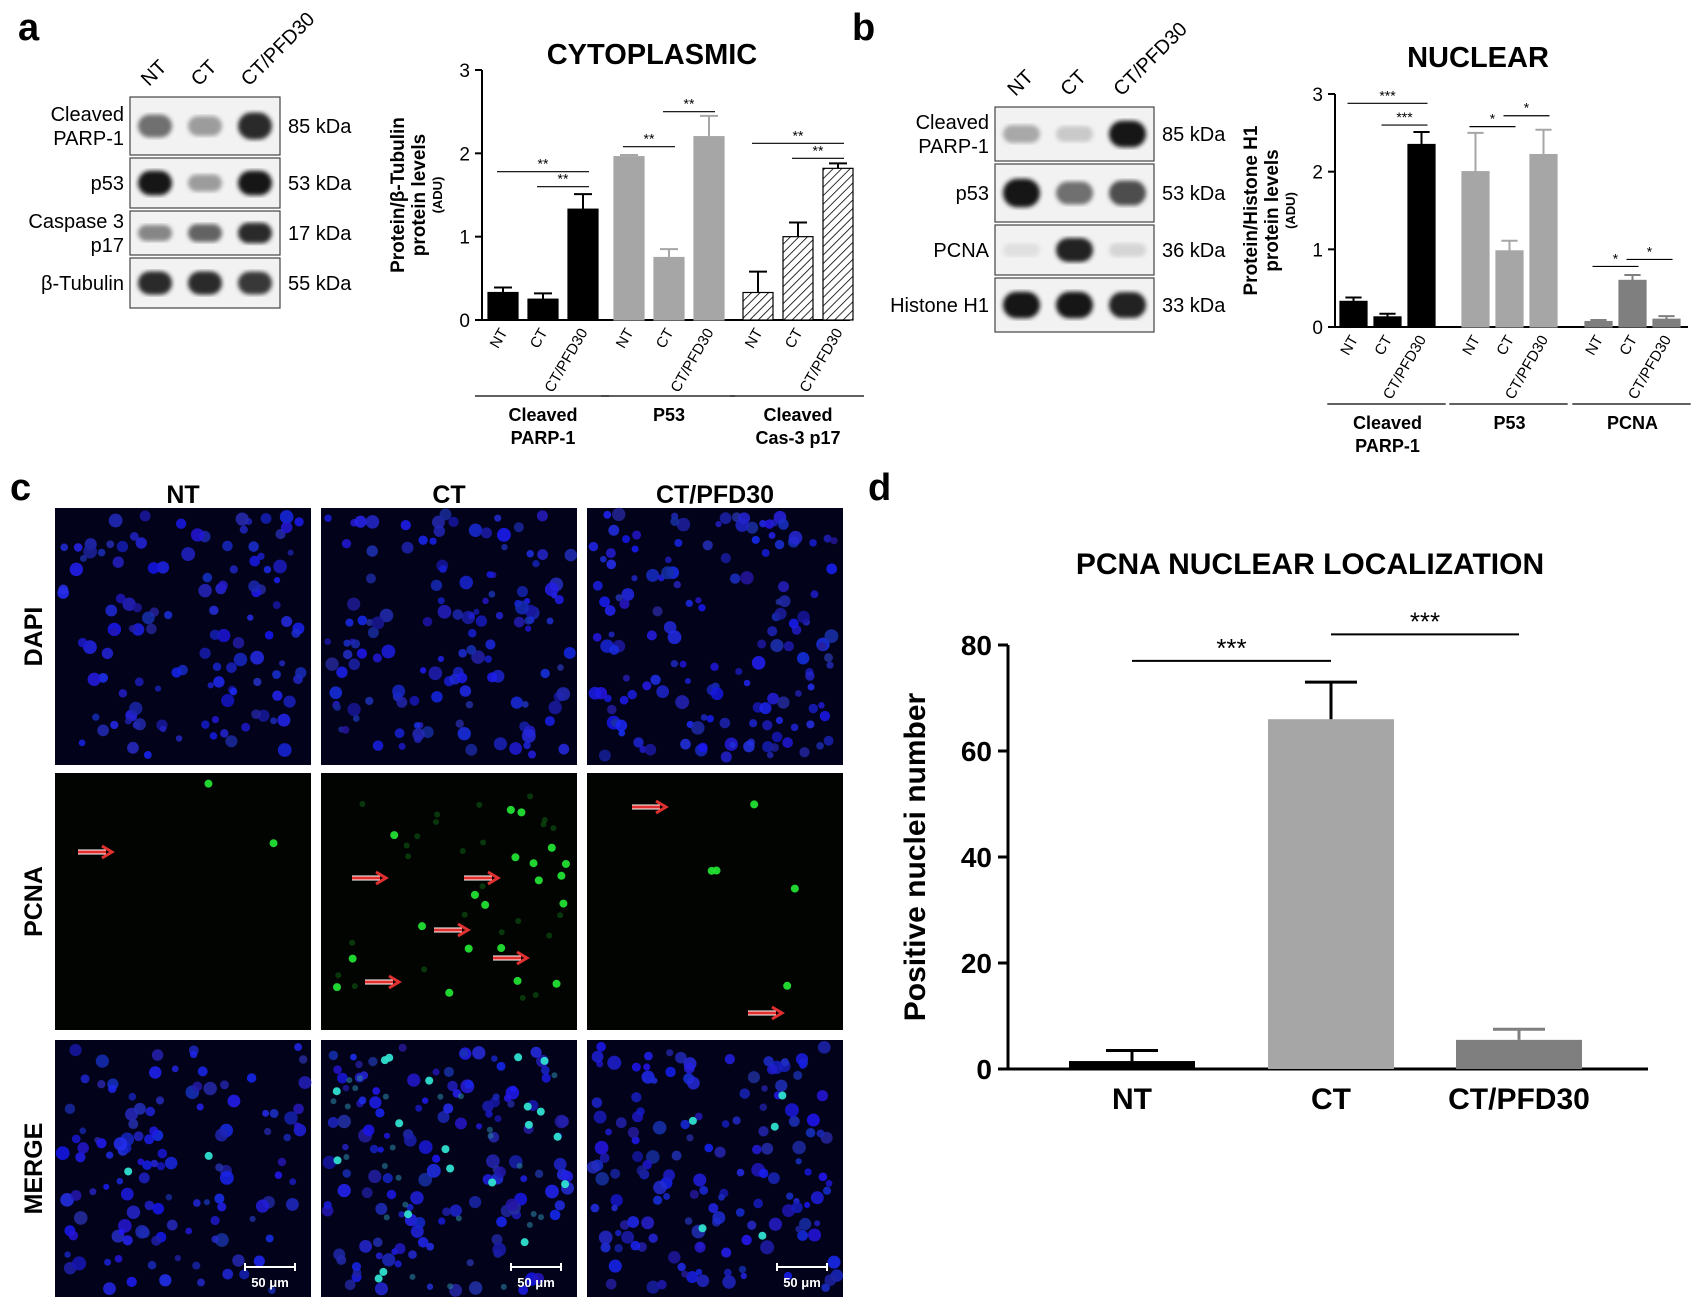  Describe the element at coordinates (863, 28) in the screenshot. I see `panel-letter-b: b` at that location.